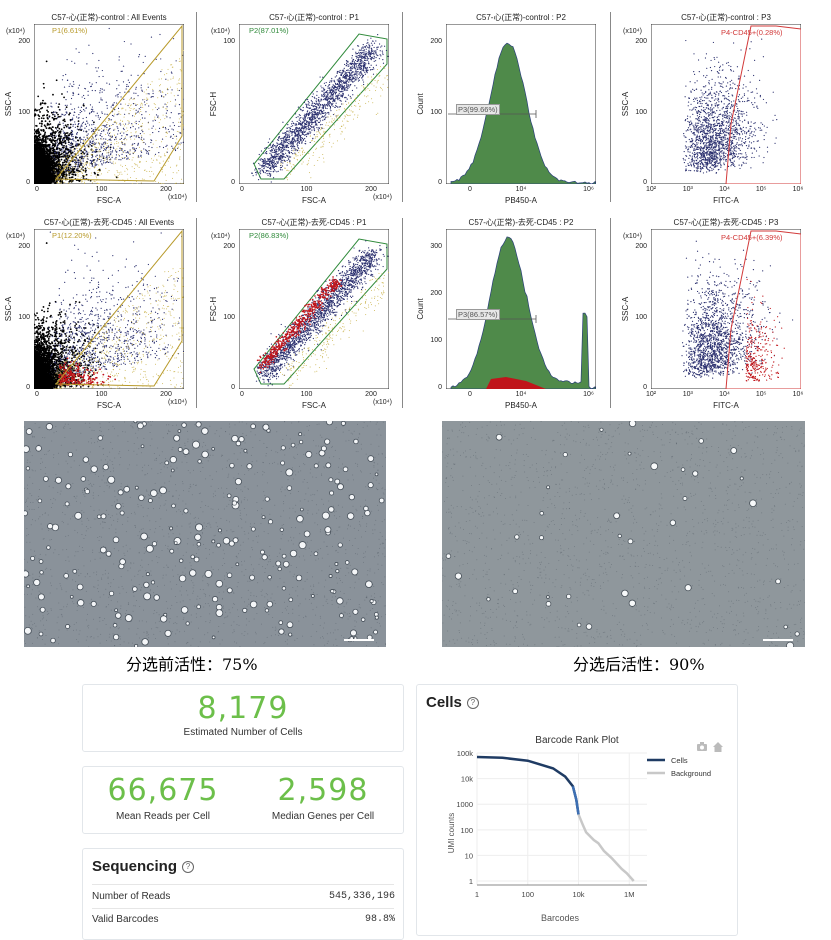 The image size is (831, 940). I want to click on y-axis-label: UMI counts, so click(451, 833).